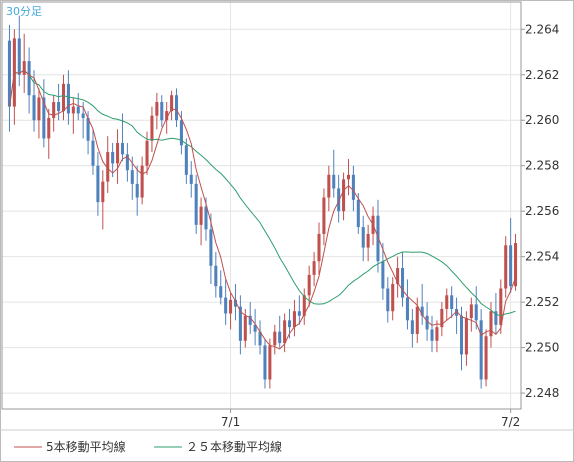 This screenshot has height=462, width=574. Describe the element at coordinates (86, 446) in the screenshot. I see `legend-ma5-label: 5本移動平均線` at that location.